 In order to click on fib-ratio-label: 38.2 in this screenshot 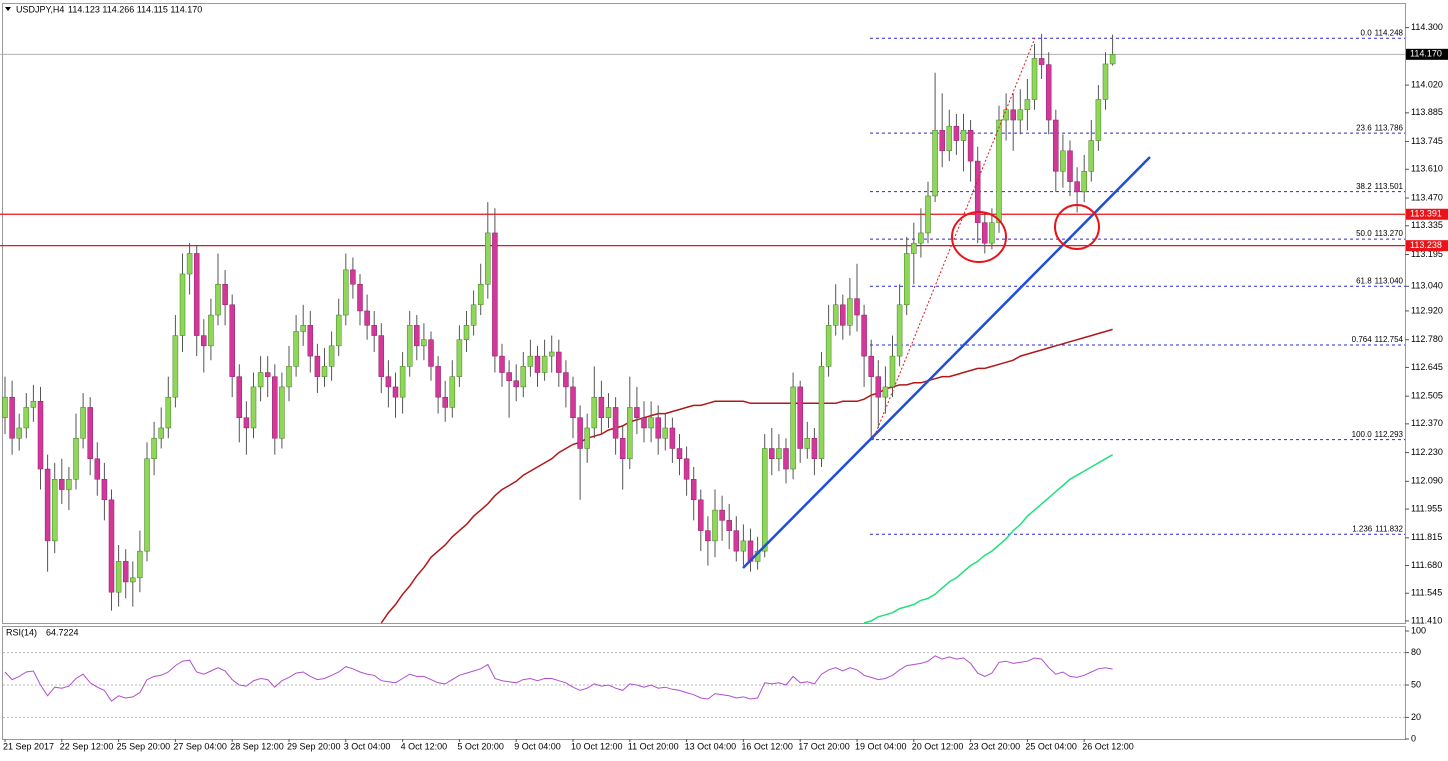, I will do `click(1364, 186)`.